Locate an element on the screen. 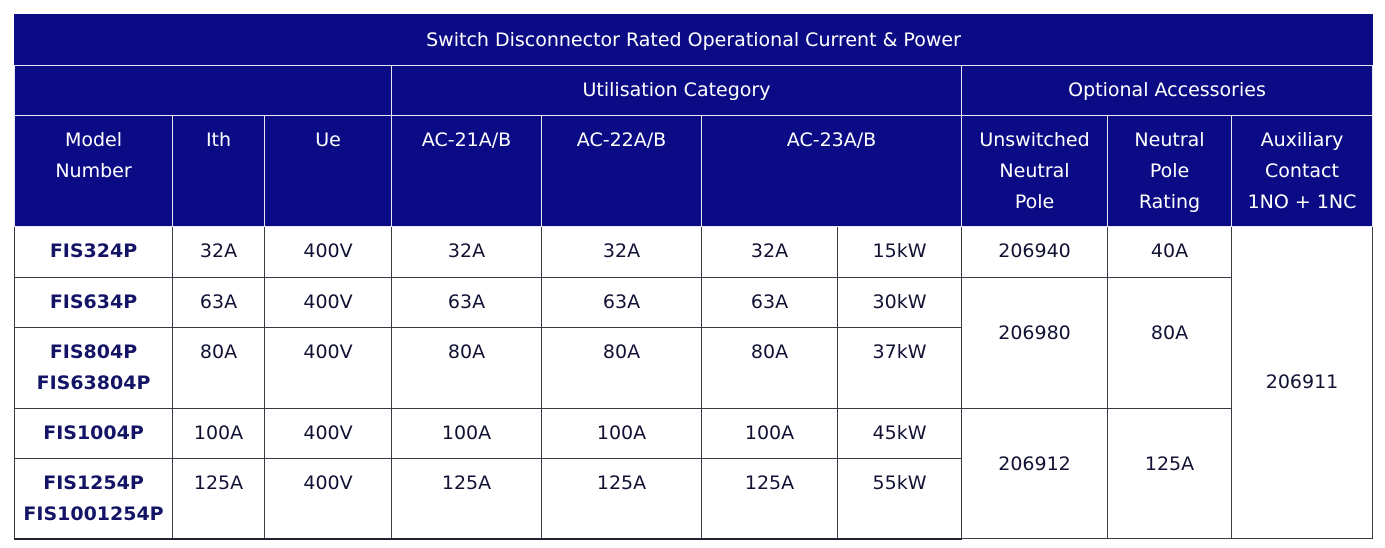 This screenshot has height=548, width=1385. auxiliary-cell: 206911 is located at coordinates (1302, 382).